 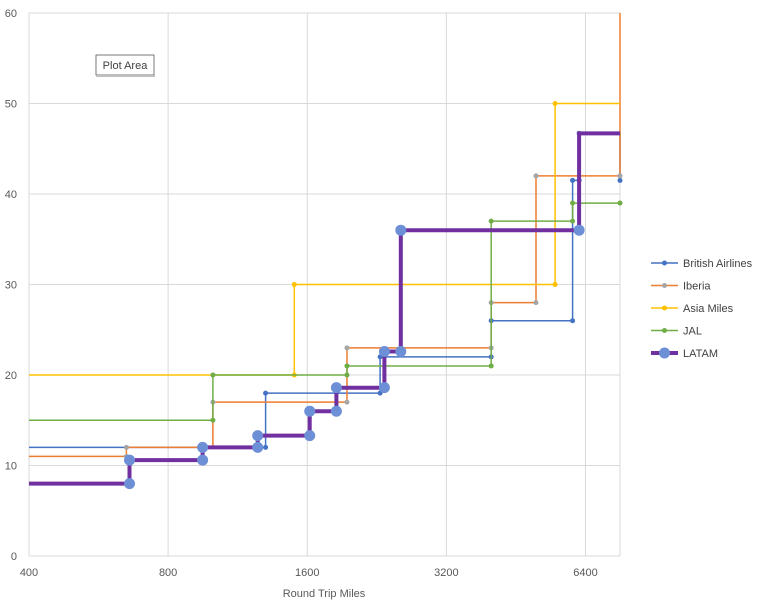 What do you see at coordinates (697, 287) in the screenshot?
I see `legend-label: Iberia` at bounding box center [697, 287].